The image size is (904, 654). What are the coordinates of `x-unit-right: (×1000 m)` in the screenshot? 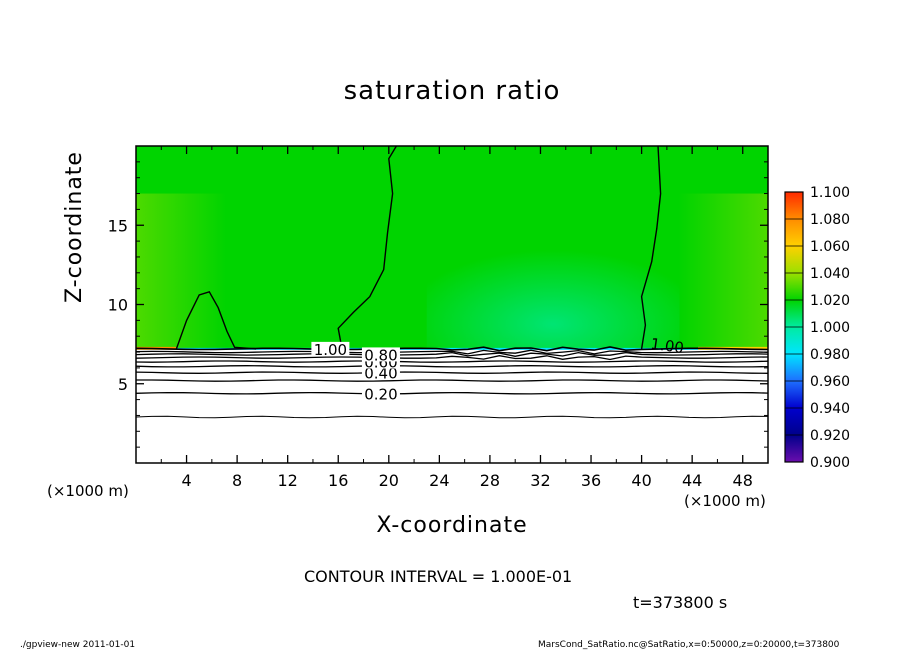 It's located at (725, 501).